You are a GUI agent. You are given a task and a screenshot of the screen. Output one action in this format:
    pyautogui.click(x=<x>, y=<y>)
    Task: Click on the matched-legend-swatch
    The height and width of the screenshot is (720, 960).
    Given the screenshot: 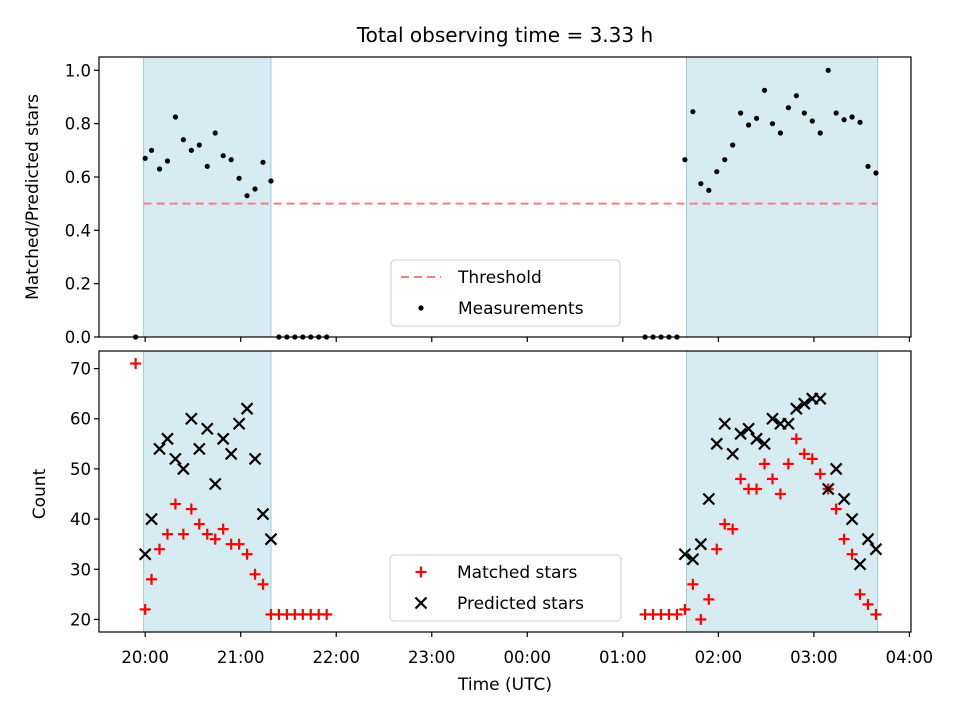 What is the action you would take?
    pyautogui.click(x=421, y=572)
    